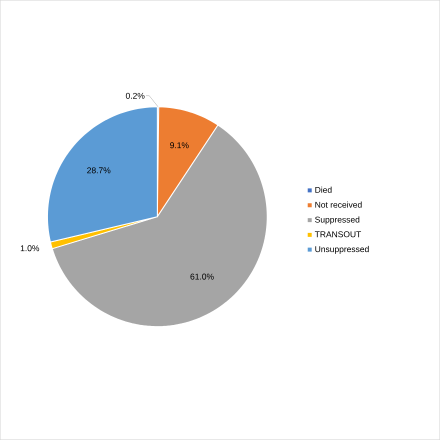 The width and height of the screenshot is (440, 440). What do you see at coordinates (323, 189) in the screenshot?
I see `legend-label: Died` at bounding box center [323, 189].